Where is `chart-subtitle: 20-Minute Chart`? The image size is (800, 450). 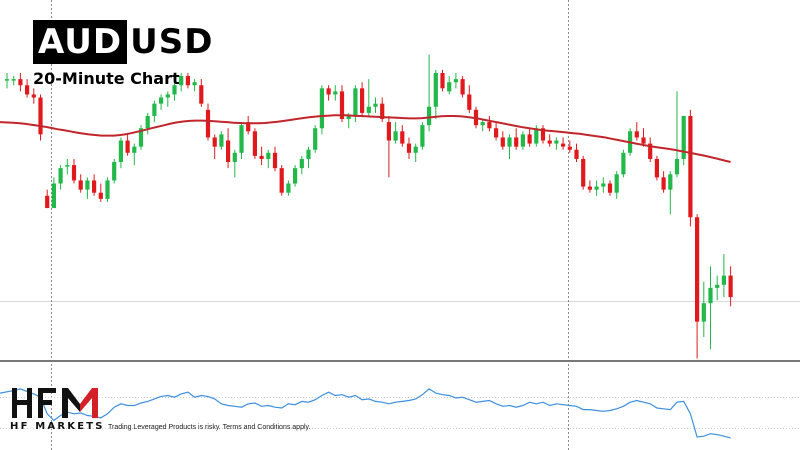 chart-subtitle: 20-Minute Chart is located at coordinates (106, 78).